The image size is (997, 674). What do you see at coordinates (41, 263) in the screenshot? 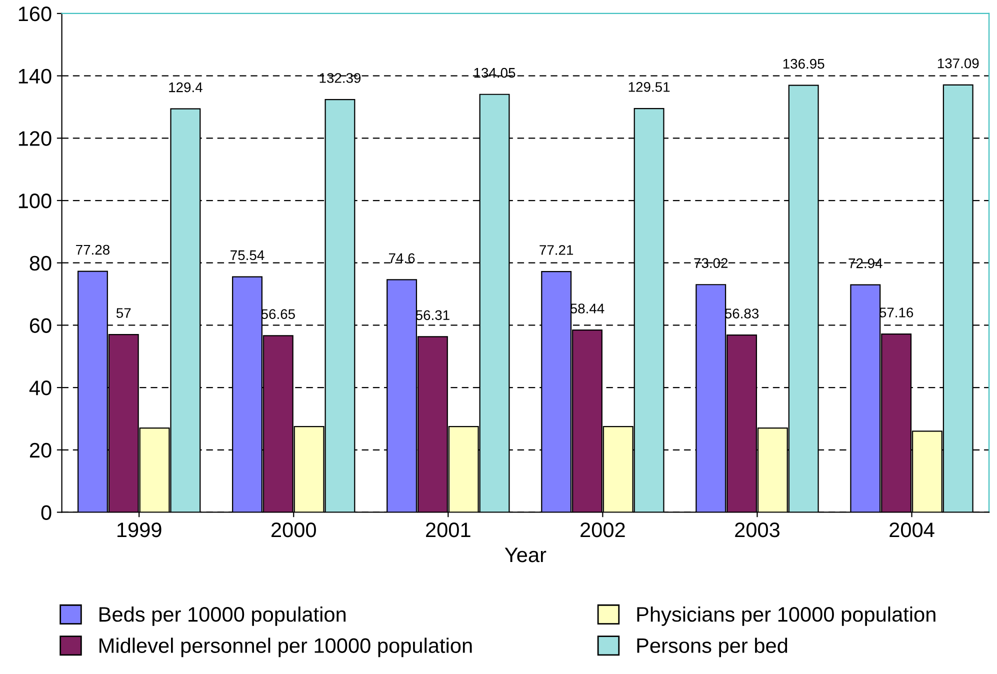
I see `y-tick-label: 80` at bounding box center [41, 263].